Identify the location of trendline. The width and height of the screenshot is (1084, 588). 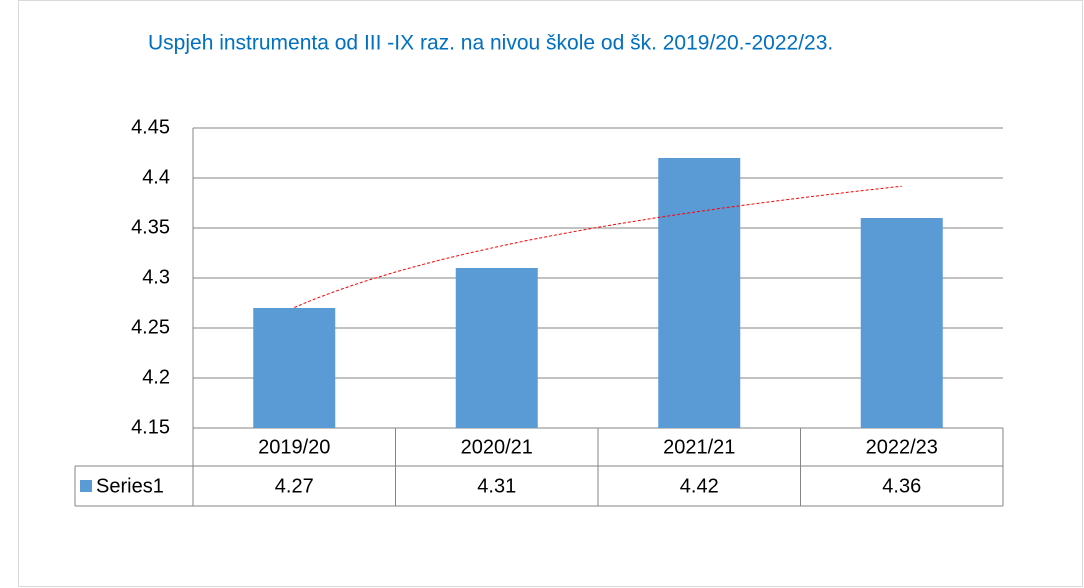
(598, 246).